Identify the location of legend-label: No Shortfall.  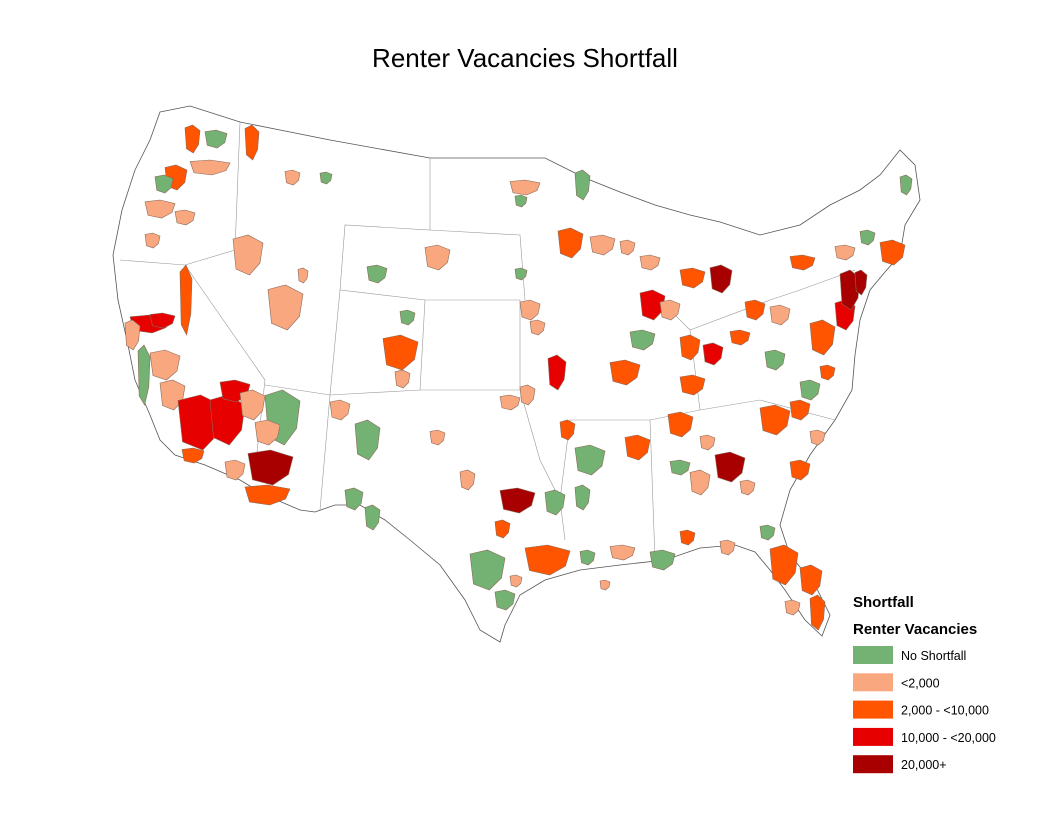
(933, 656).